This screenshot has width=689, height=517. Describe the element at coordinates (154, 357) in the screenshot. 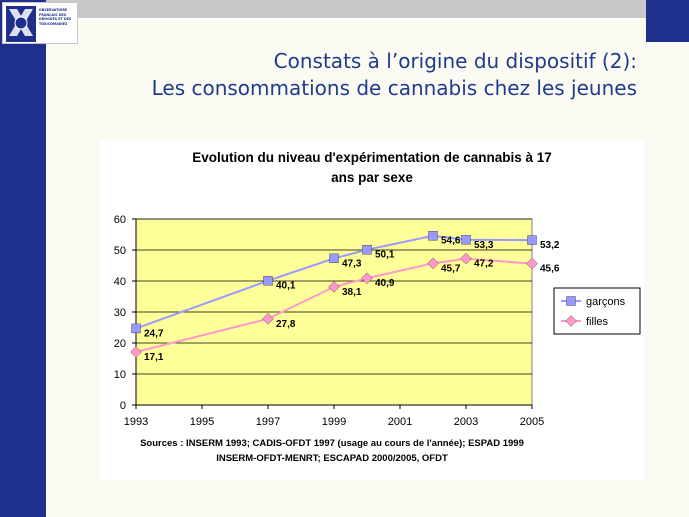

I see `data-label: 17,1` at that location.